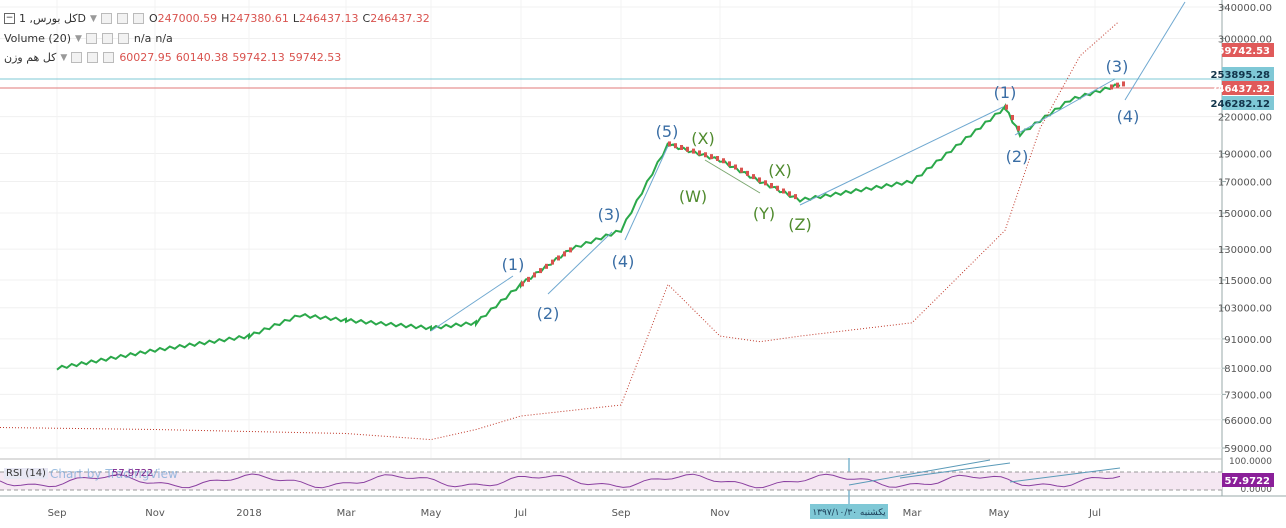 Image resolution: width=1286 pixels, height=528 pixels. I want to click on y-tick-label: 300000.00, so click(1245, 40).